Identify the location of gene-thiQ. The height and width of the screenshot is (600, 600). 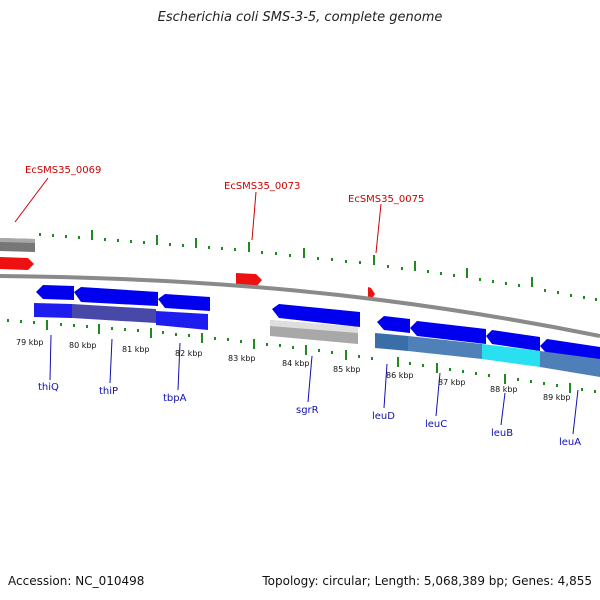
(55, 292).